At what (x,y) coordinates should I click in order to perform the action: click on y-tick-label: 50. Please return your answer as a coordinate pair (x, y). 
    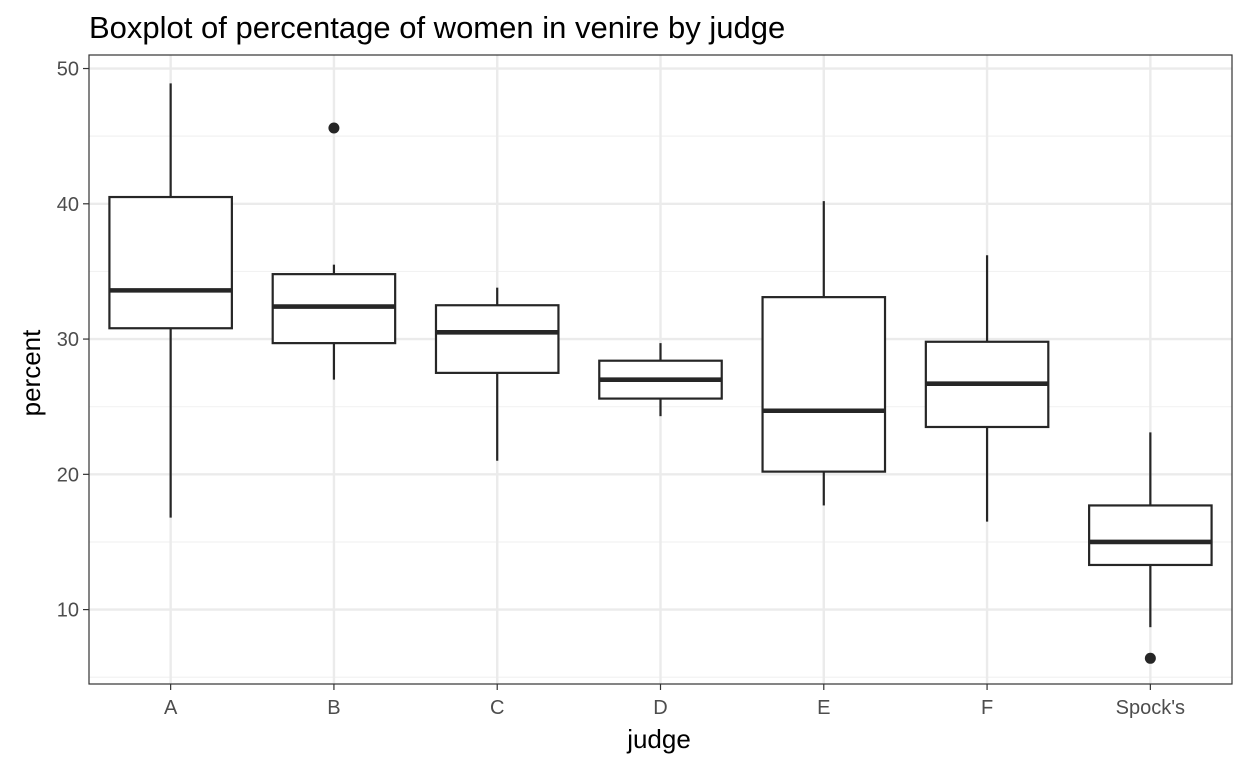
    Looking at the image, I should click on (68, 70).